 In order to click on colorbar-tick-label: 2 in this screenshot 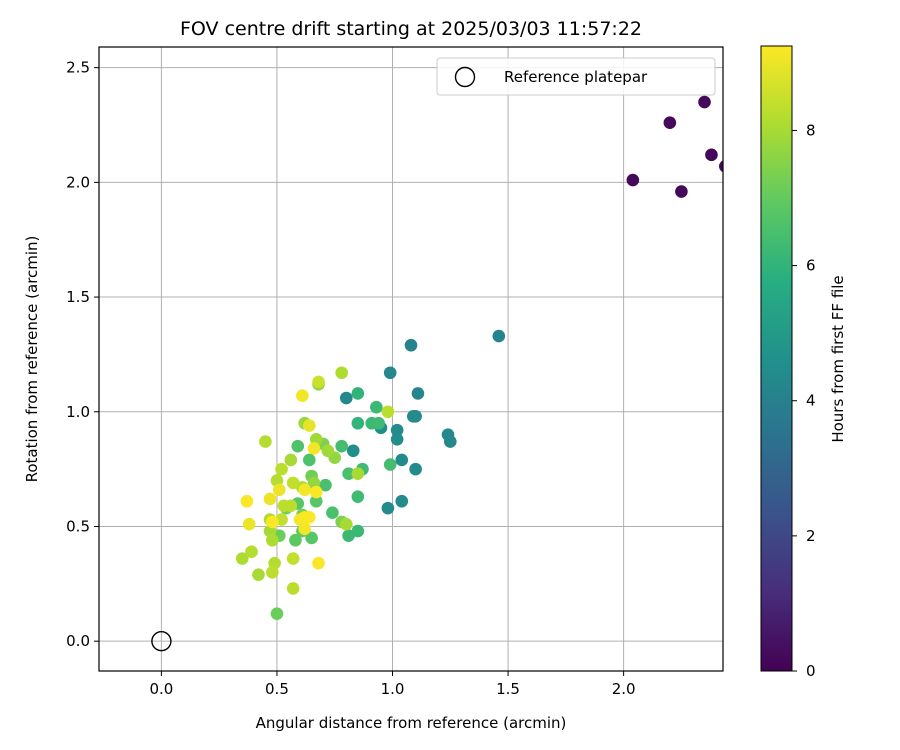, I will do `click(811, 536)`.